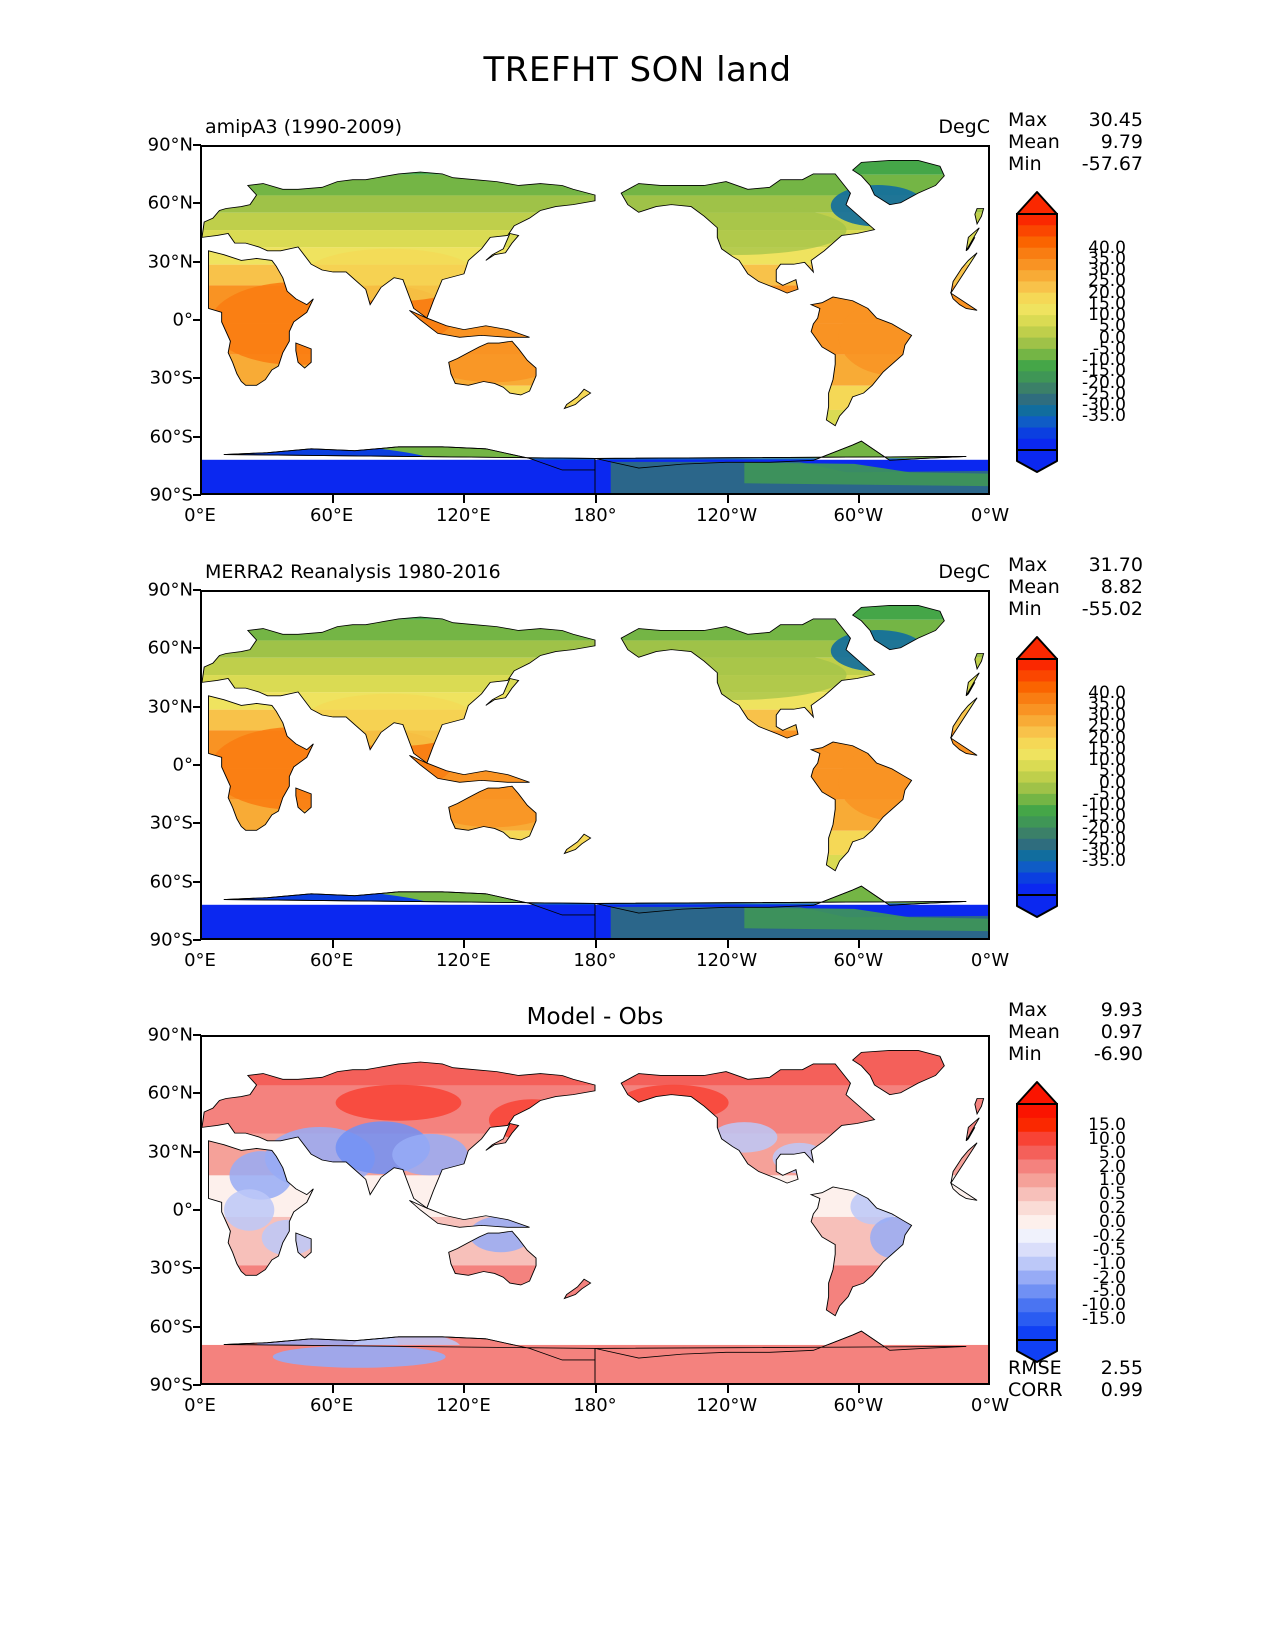  Describe the element at coordinates (1121, 1032) in the screenshot. I see `stat-value-mean: 0.97` at that location.